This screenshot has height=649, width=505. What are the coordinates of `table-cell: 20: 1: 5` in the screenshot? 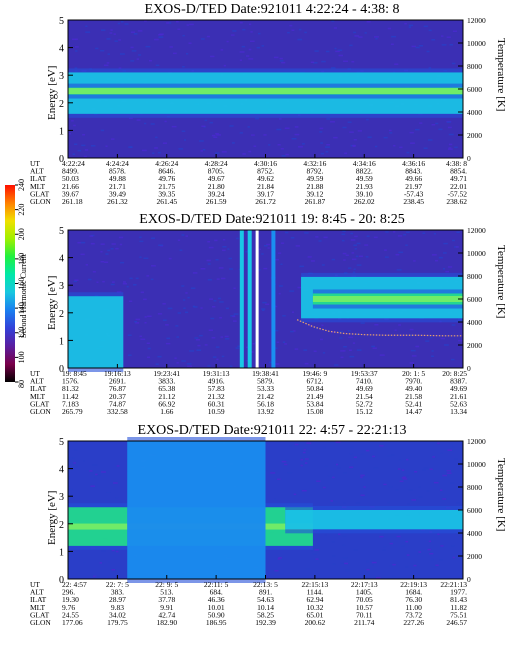 It's located at (413, 373).